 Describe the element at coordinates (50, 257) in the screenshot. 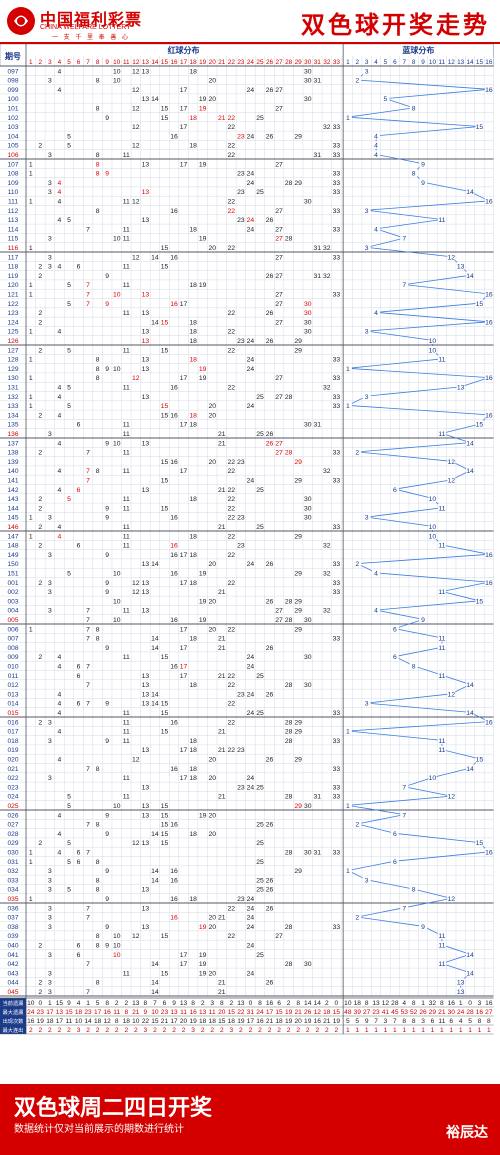

I see `red-ball-mark: 3` at that location.